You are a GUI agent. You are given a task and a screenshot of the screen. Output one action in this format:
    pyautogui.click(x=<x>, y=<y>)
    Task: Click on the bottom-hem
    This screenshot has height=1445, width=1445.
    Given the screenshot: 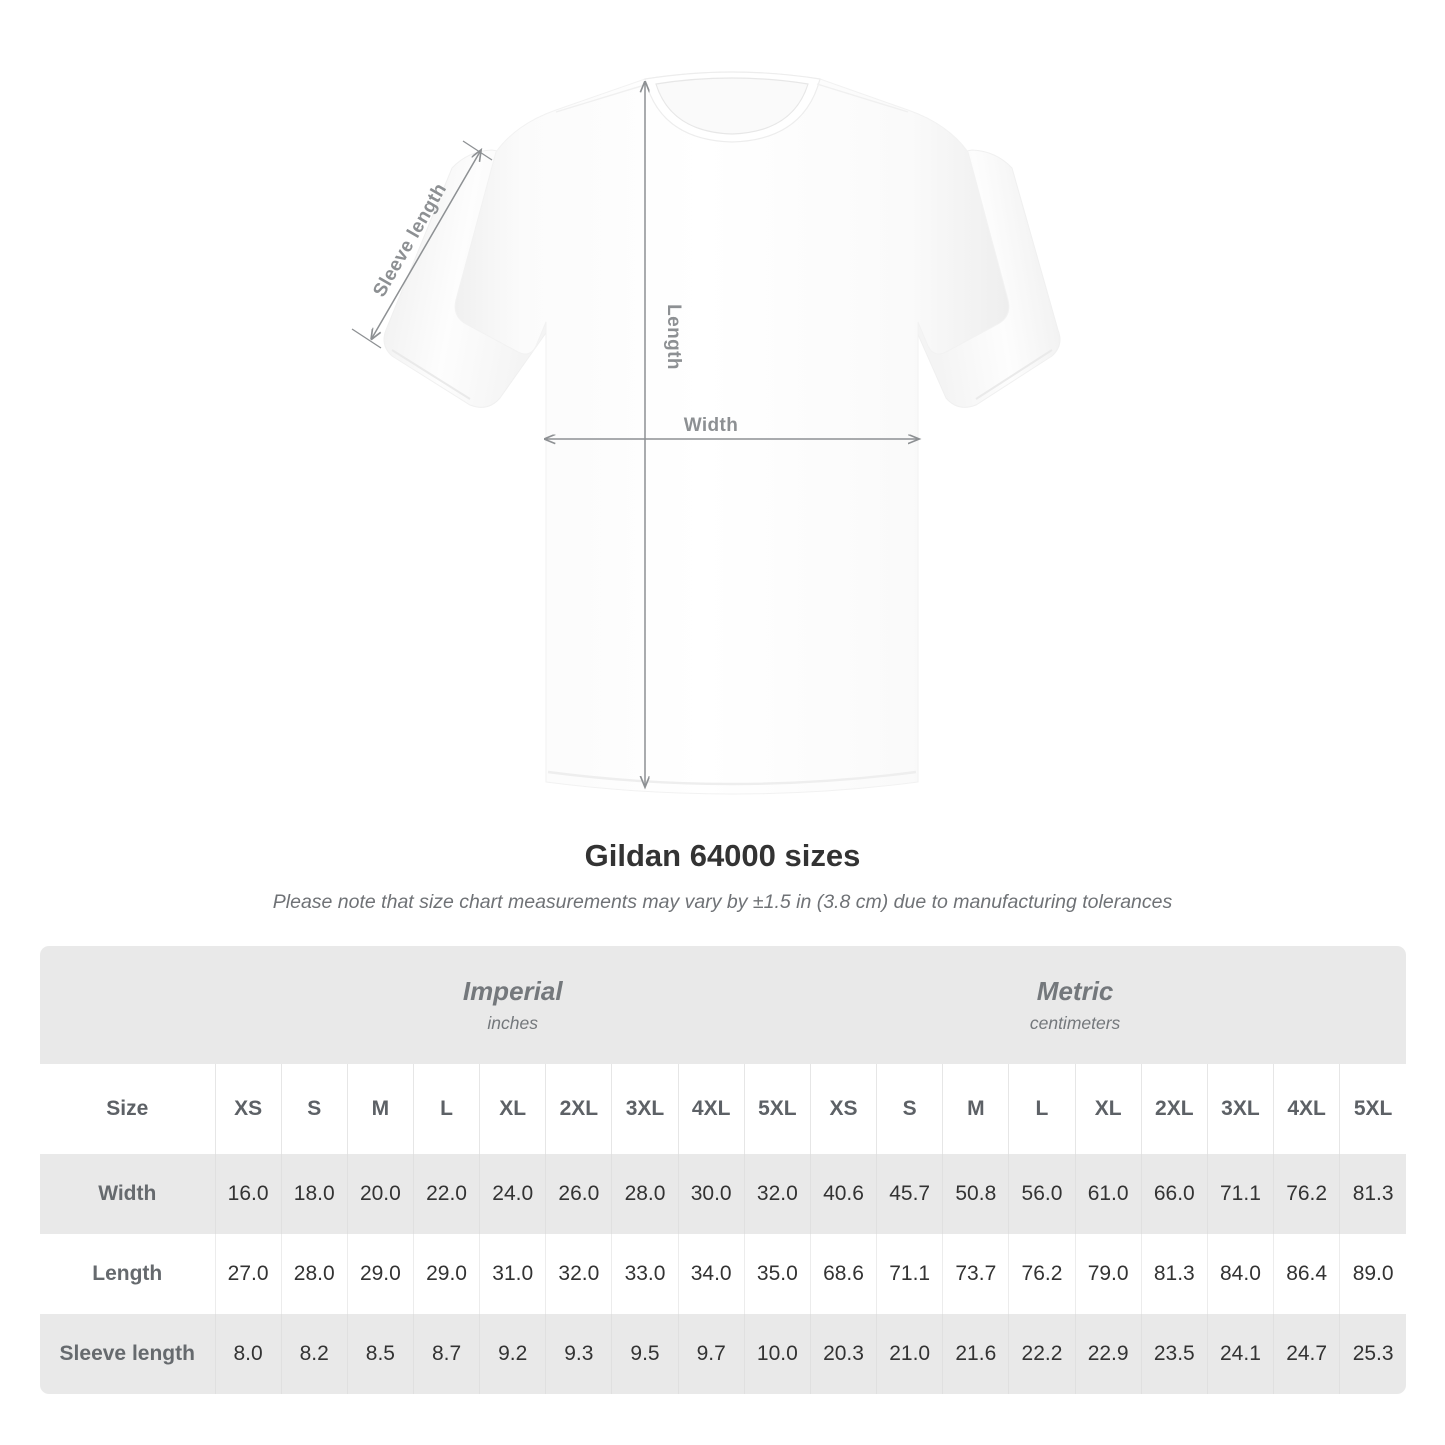 What is the action you would take?
    pyautogui.click(x=732, y=778)
    